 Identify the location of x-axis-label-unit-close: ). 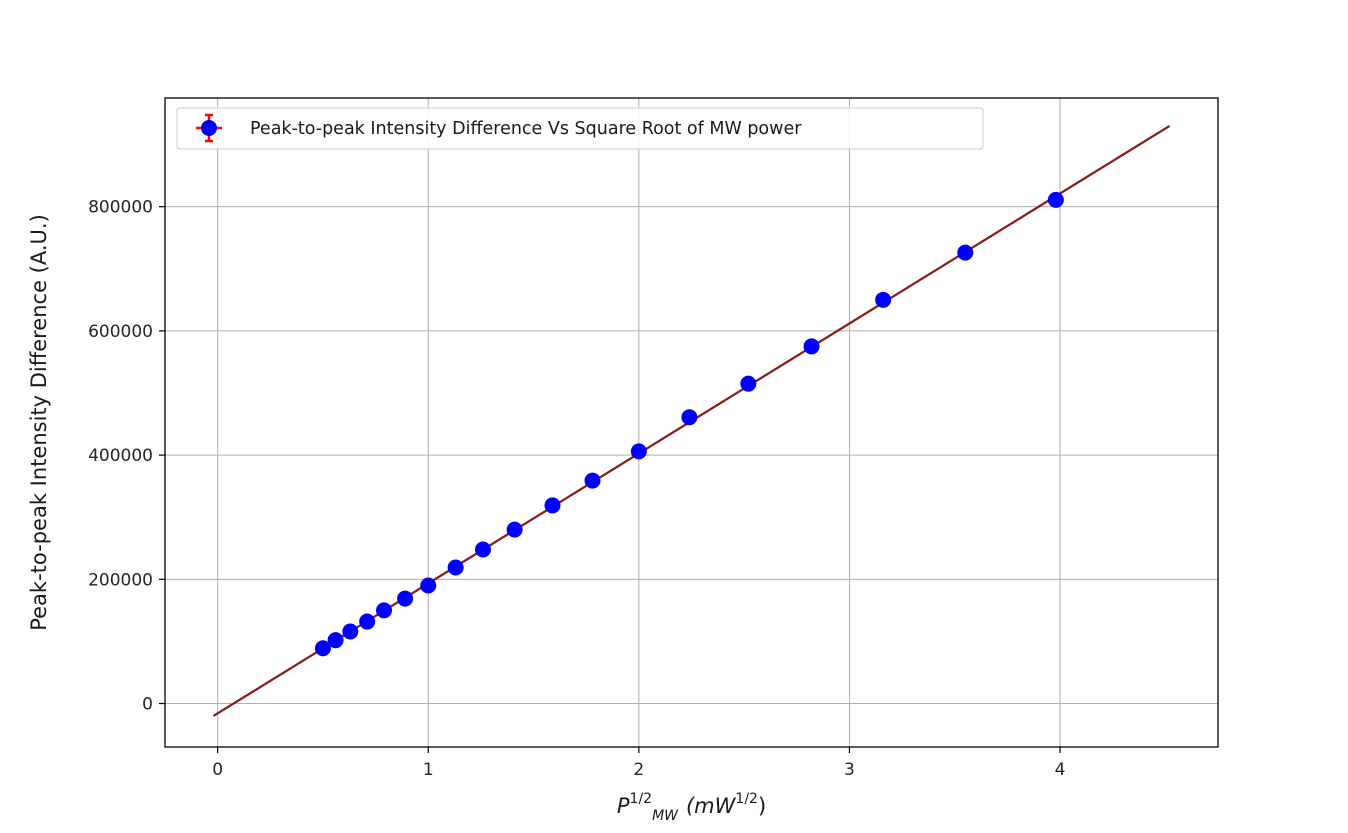
(762, 806).